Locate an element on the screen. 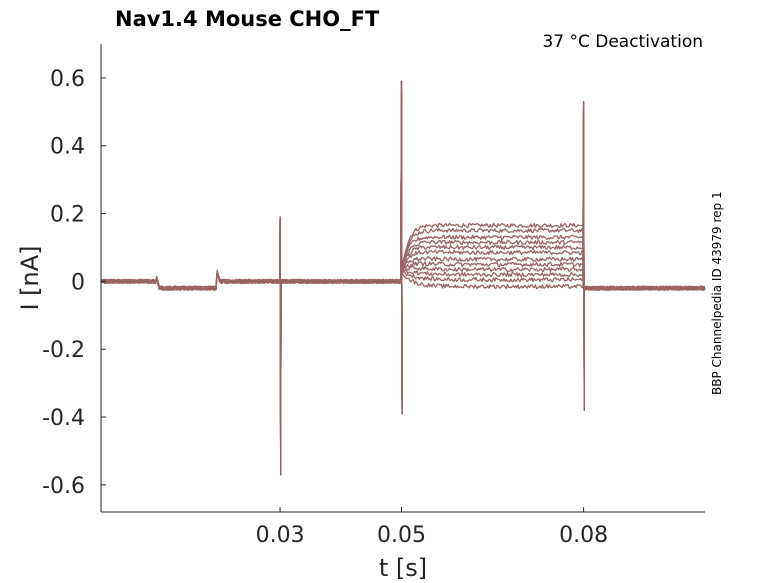 This screenshot has height=583, width=778. x-axis-ticks: 0.03 0.05 0.08 is located at coordinates (432, 527).